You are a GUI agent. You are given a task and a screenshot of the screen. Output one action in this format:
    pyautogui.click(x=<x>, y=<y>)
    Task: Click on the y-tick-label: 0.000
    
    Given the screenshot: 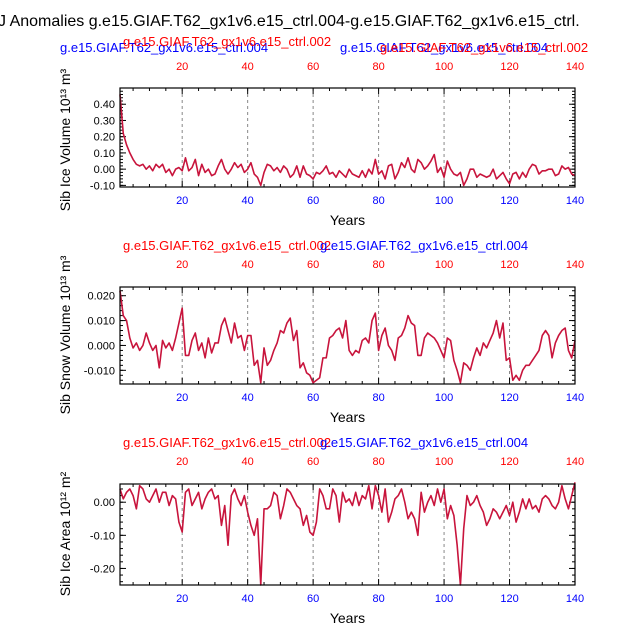 What is the action you would take?
    pyautogui.click(x=101, y=346)
    